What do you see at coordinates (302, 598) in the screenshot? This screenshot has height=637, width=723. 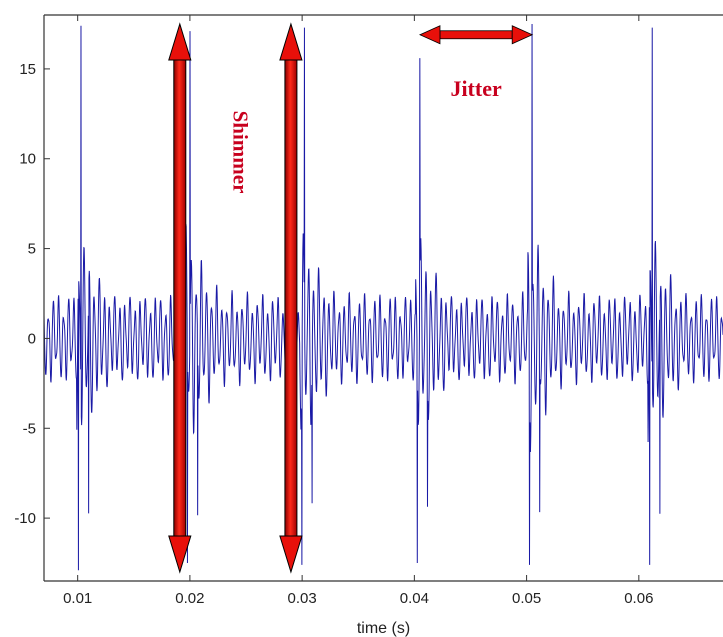 I see `x-tick-label: 0.03` at bounding box center [302, 598].